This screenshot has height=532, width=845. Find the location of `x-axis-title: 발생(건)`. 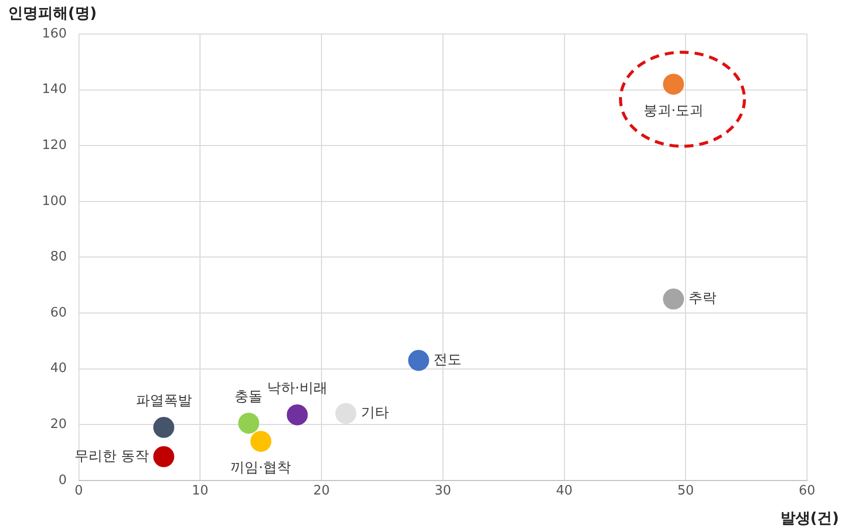

x-axis-title: 발생(건) is located at coordinates (809, 518).